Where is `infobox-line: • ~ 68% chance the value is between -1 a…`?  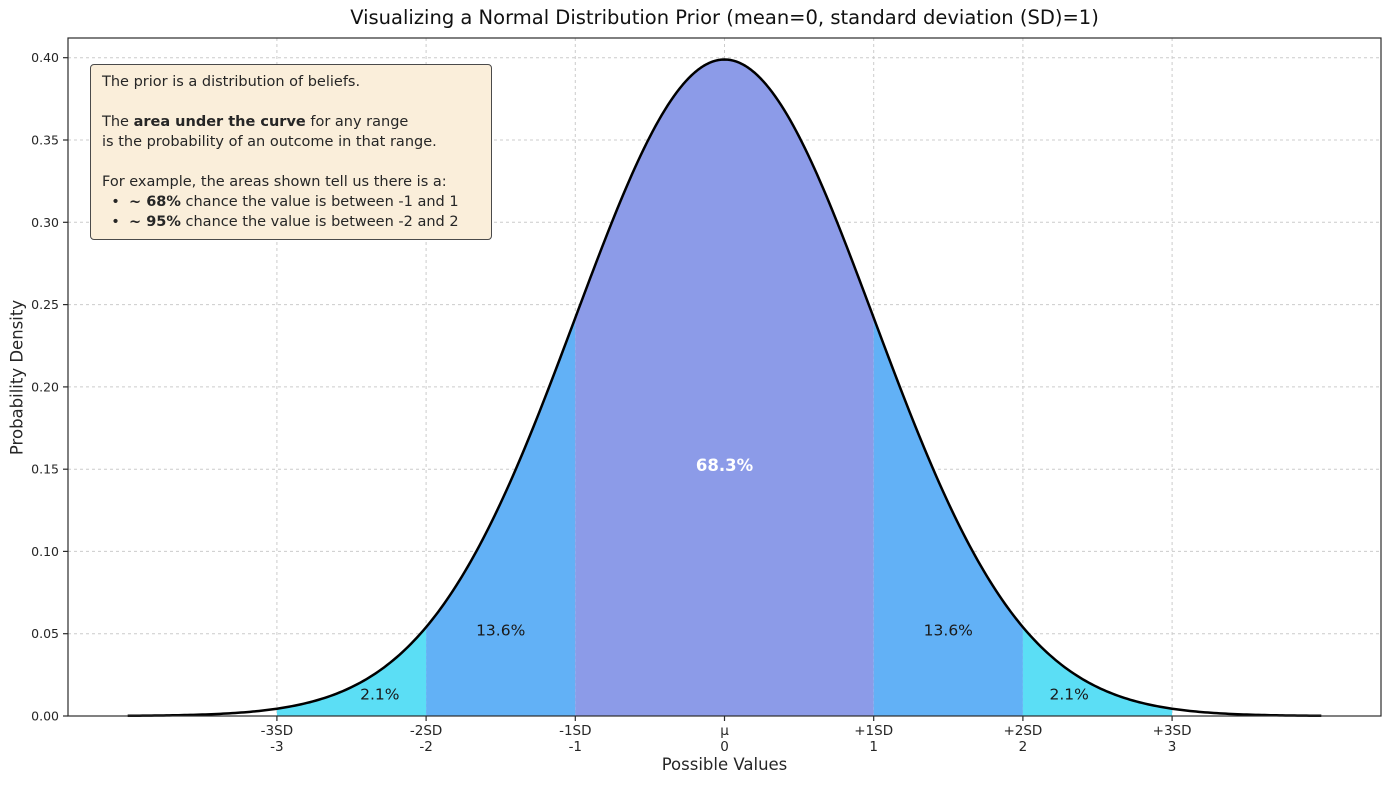 infobox-line: • ~ 68% chance the value is between -1 a… is located at coordinates (291, 202).